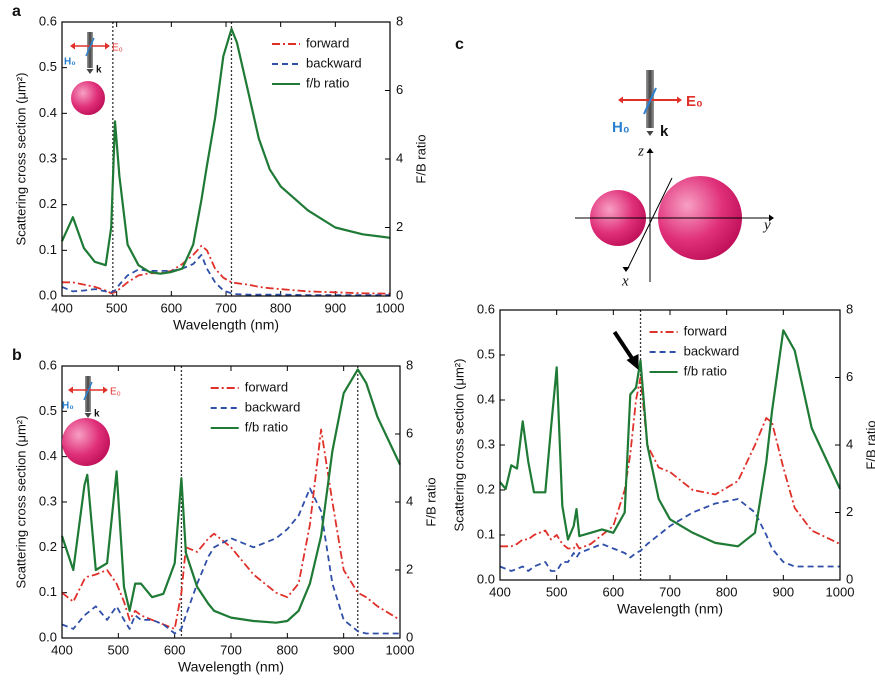 The width and height of the screenshot is (875, 685). I want to click on panel-label: c, so click(459, 44).